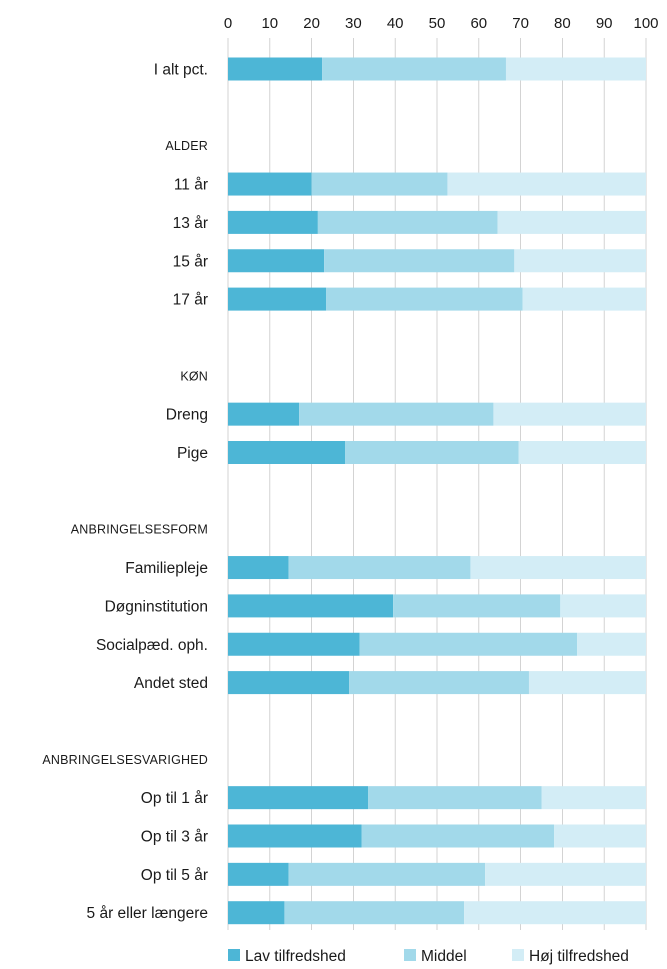 The image size is (667, 969). Describe the element at coordinates (171, 683) in the screenshot. I see `category-label: Andet sted` at that location.